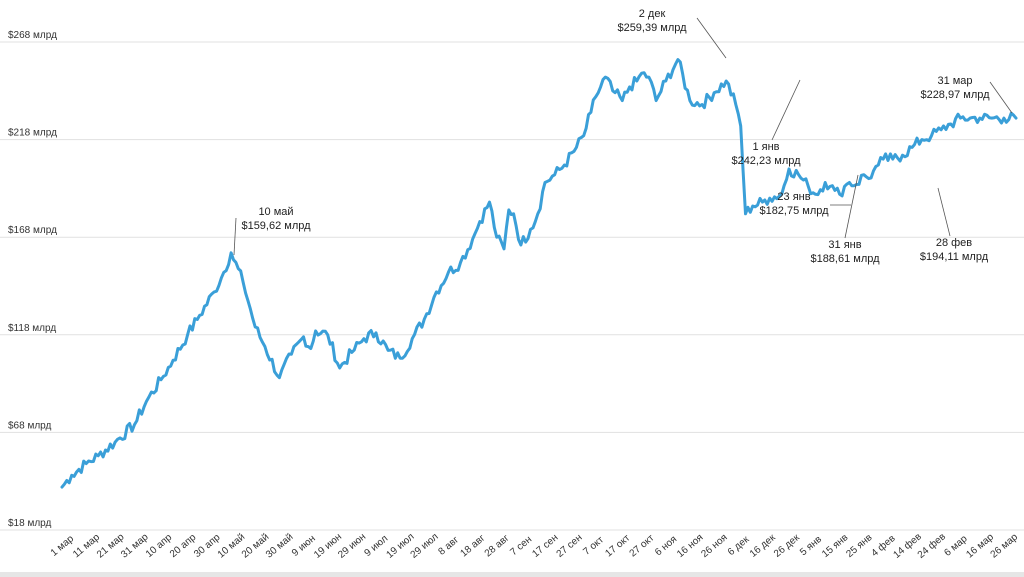 The width and height of the screenshot is (1024, 577). What do you see at coordinates (497, 546) in the screenshot?
I see `x-tick-label: 28 авг` at bounding box center [497, 546].